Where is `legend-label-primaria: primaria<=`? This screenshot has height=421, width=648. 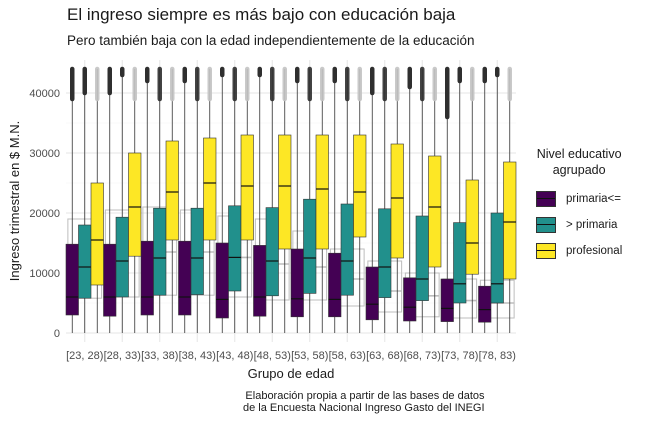 legend-label-primaria: primaria<= is located at coordinates (593, 199).